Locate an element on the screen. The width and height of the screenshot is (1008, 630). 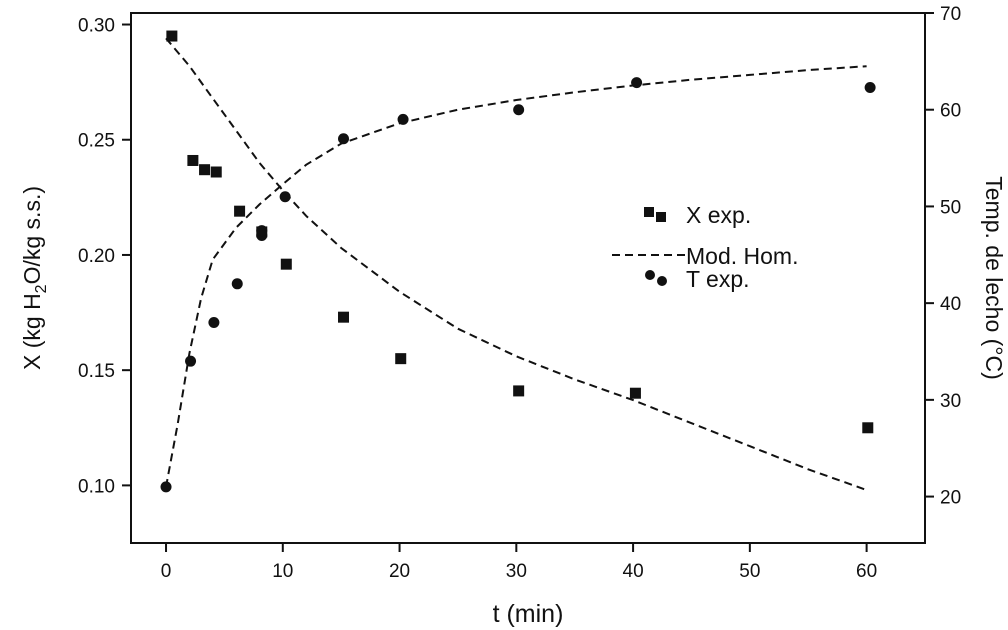
x-tick-label: 30 is located at coordinates (516, 571).